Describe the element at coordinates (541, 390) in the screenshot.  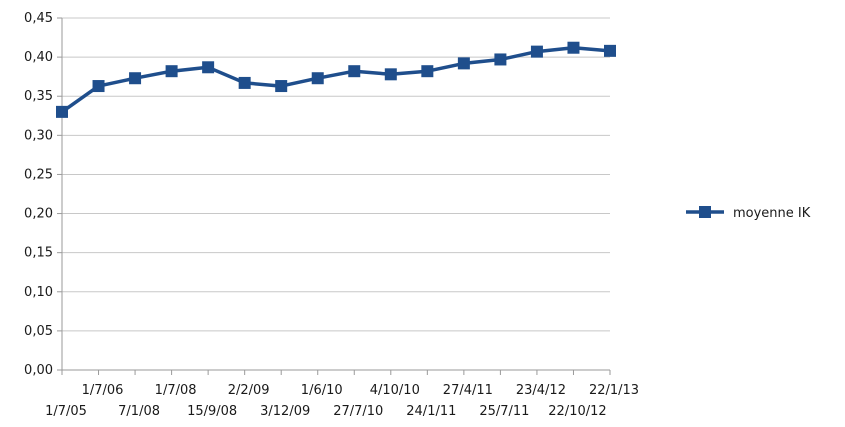
I see `x-tick-label: 23/4/12` at that location.